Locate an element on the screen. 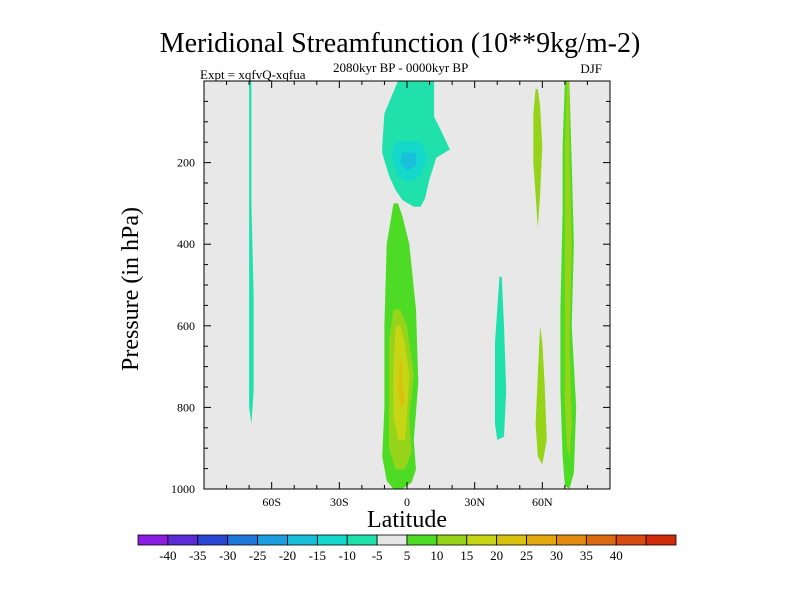 The image size is (800, 600). contour-nh-mid-positive-streak is located at coordinates (541, 395).